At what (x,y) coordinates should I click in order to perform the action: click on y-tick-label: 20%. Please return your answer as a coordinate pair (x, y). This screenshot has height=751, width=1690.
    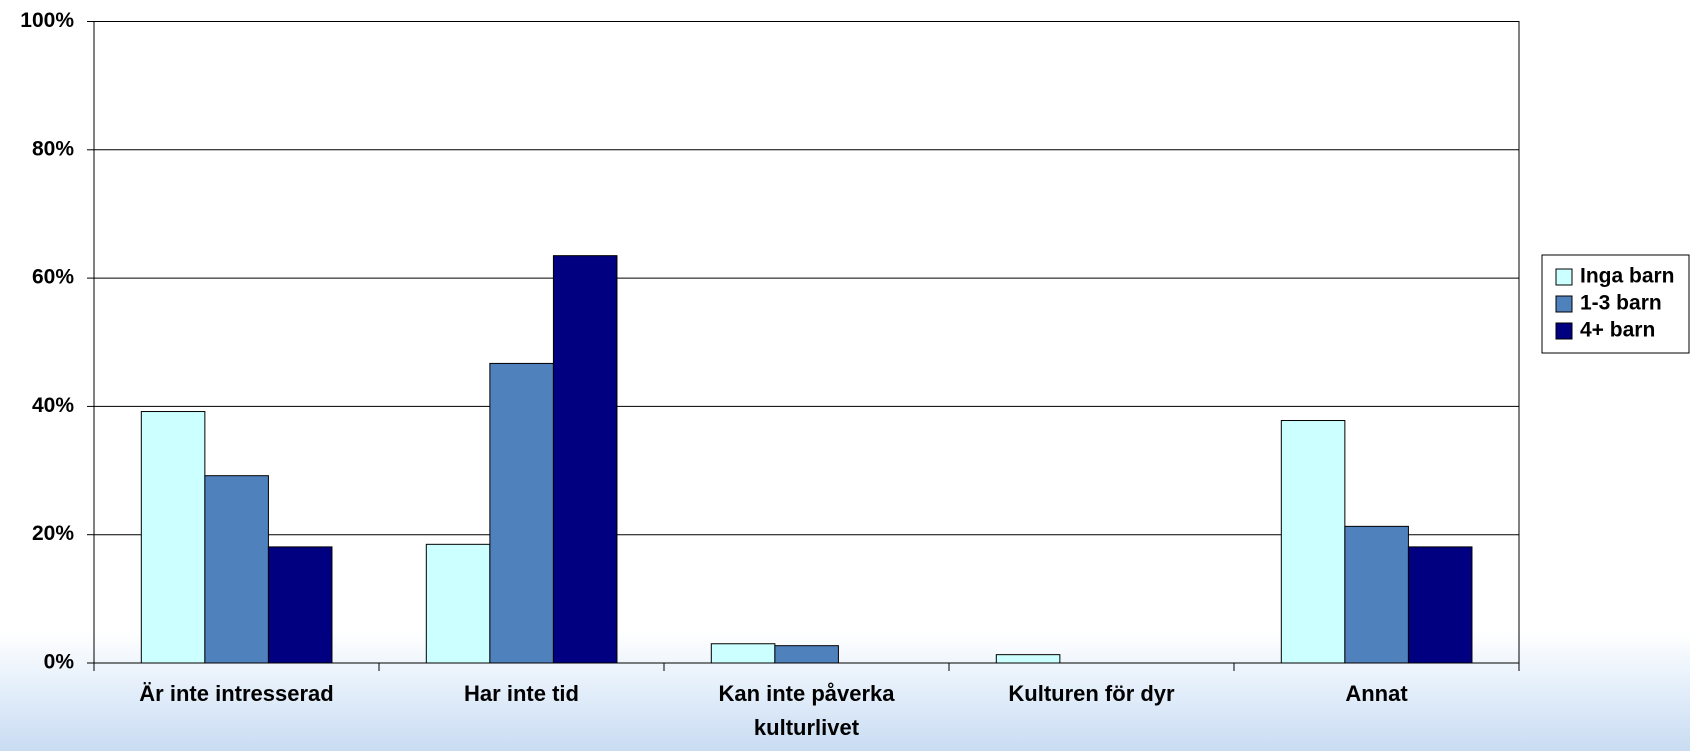
    Looking at the image, I should click on (53, 533).